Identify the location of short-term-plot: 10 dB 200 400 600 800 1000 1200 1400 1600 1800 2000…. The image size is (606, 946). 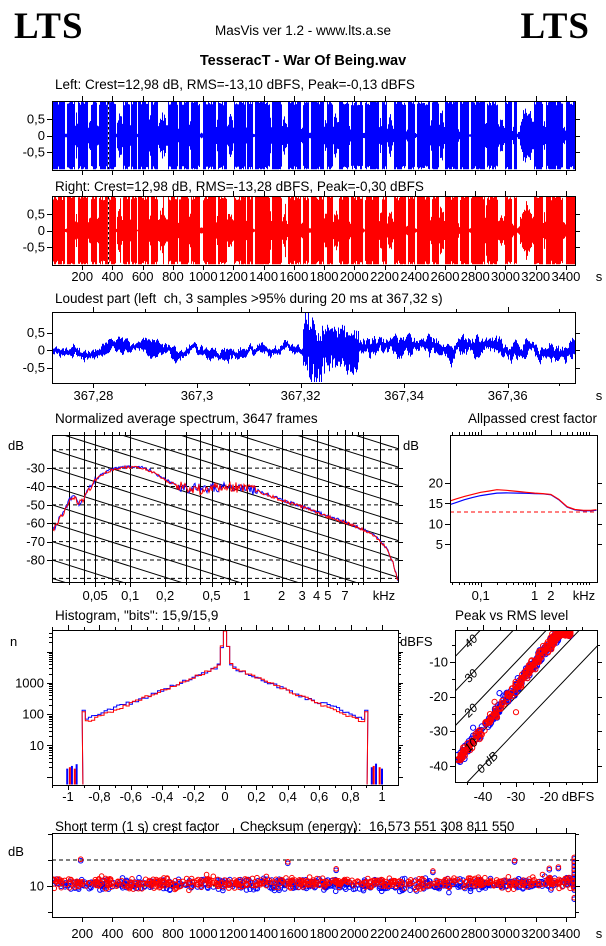
(305, 884).